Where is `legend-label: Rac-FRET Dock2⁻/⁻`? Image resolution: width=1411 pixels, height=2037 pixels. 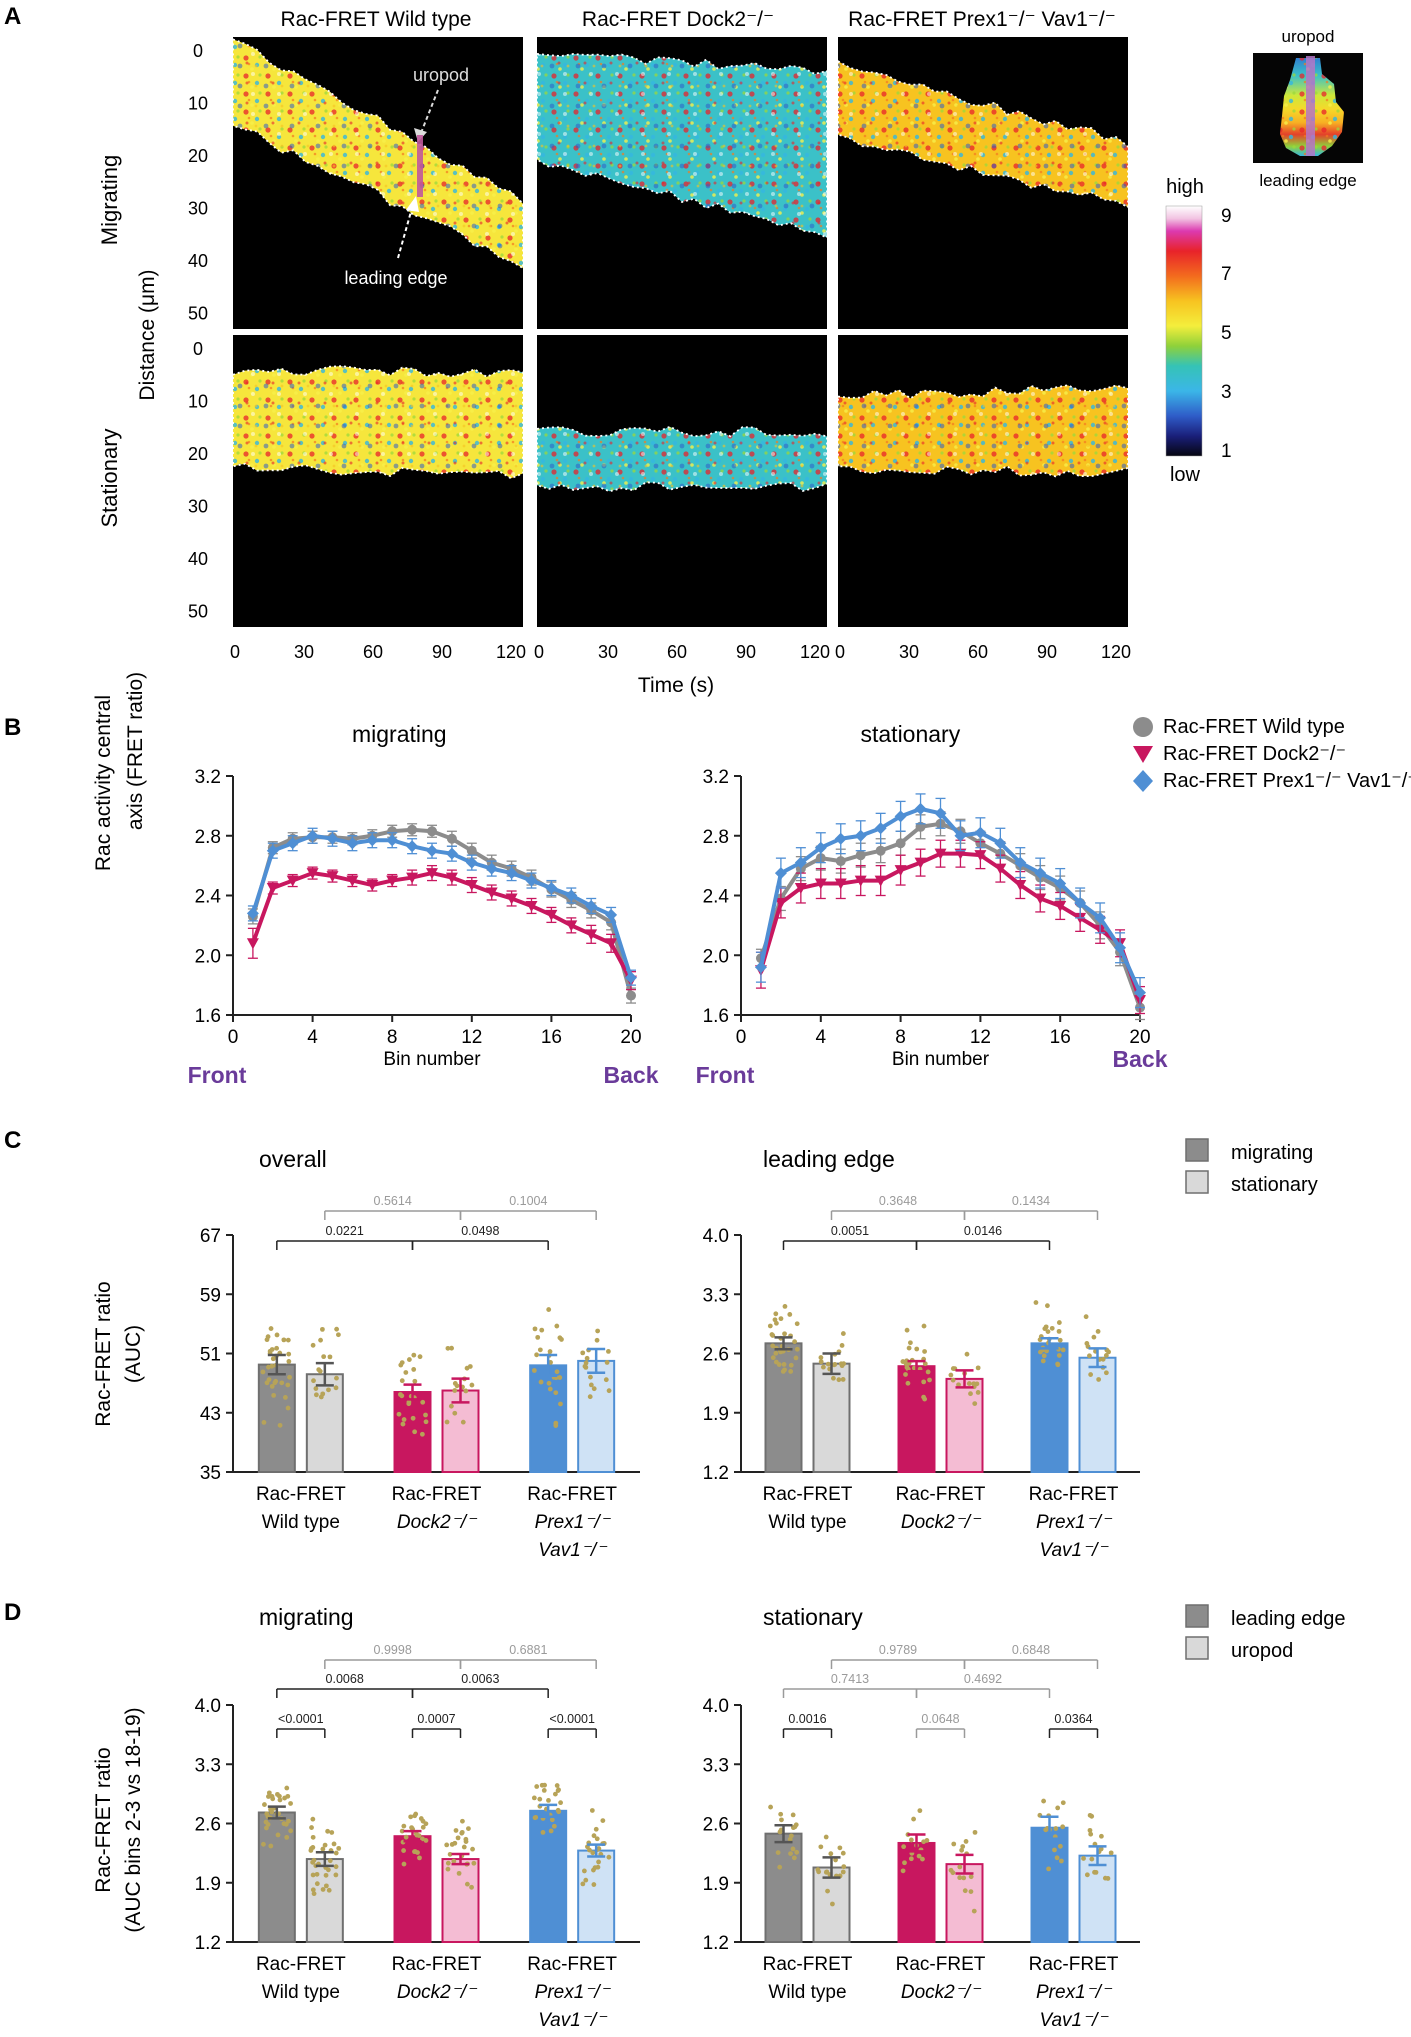 legend-label: Rac-FRET Dock2⁻/⁻ is located at coordinates (1254, 754).